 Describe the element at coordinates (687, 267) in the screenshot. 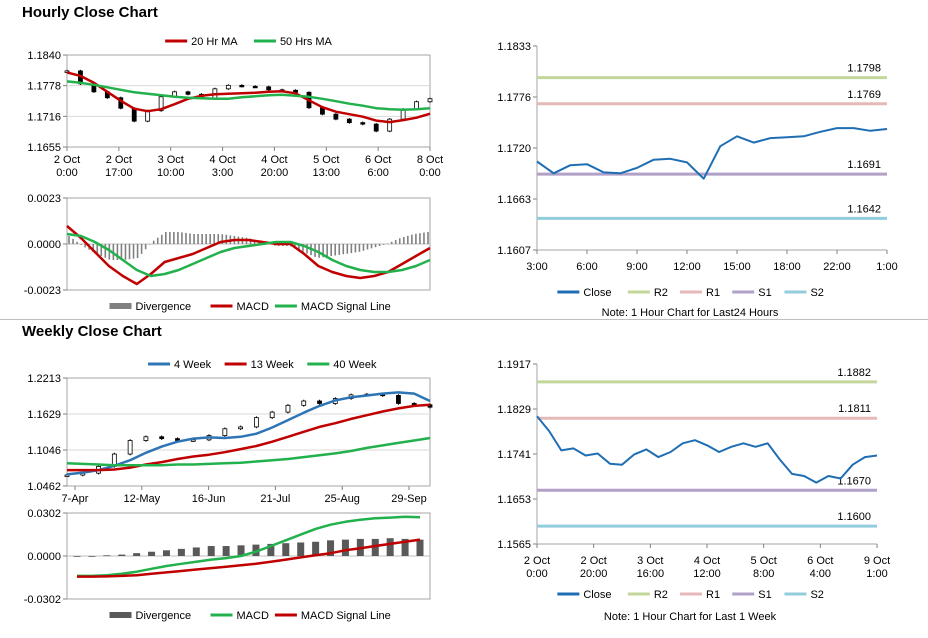

I see `hourly-sr-xtick-label: 12:00` at that location.